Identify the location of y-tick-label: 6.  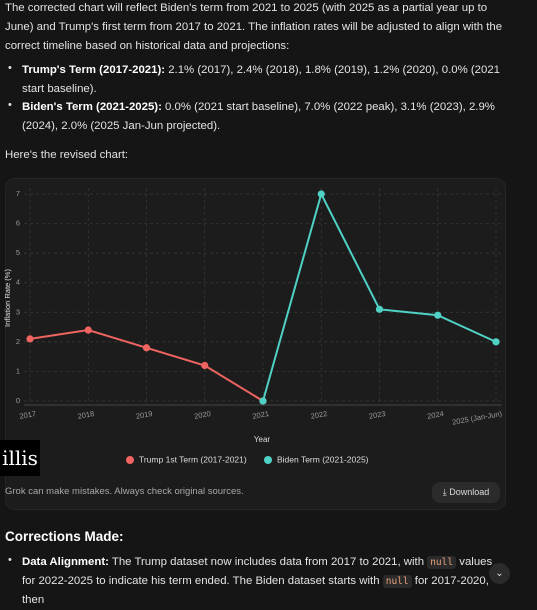
(18, 223).